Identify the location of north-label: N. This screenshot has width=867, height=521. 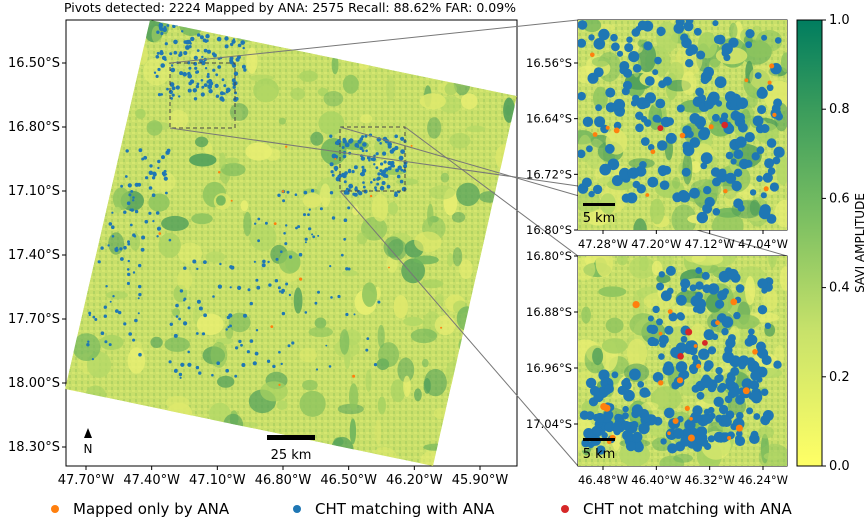
(88, 449).